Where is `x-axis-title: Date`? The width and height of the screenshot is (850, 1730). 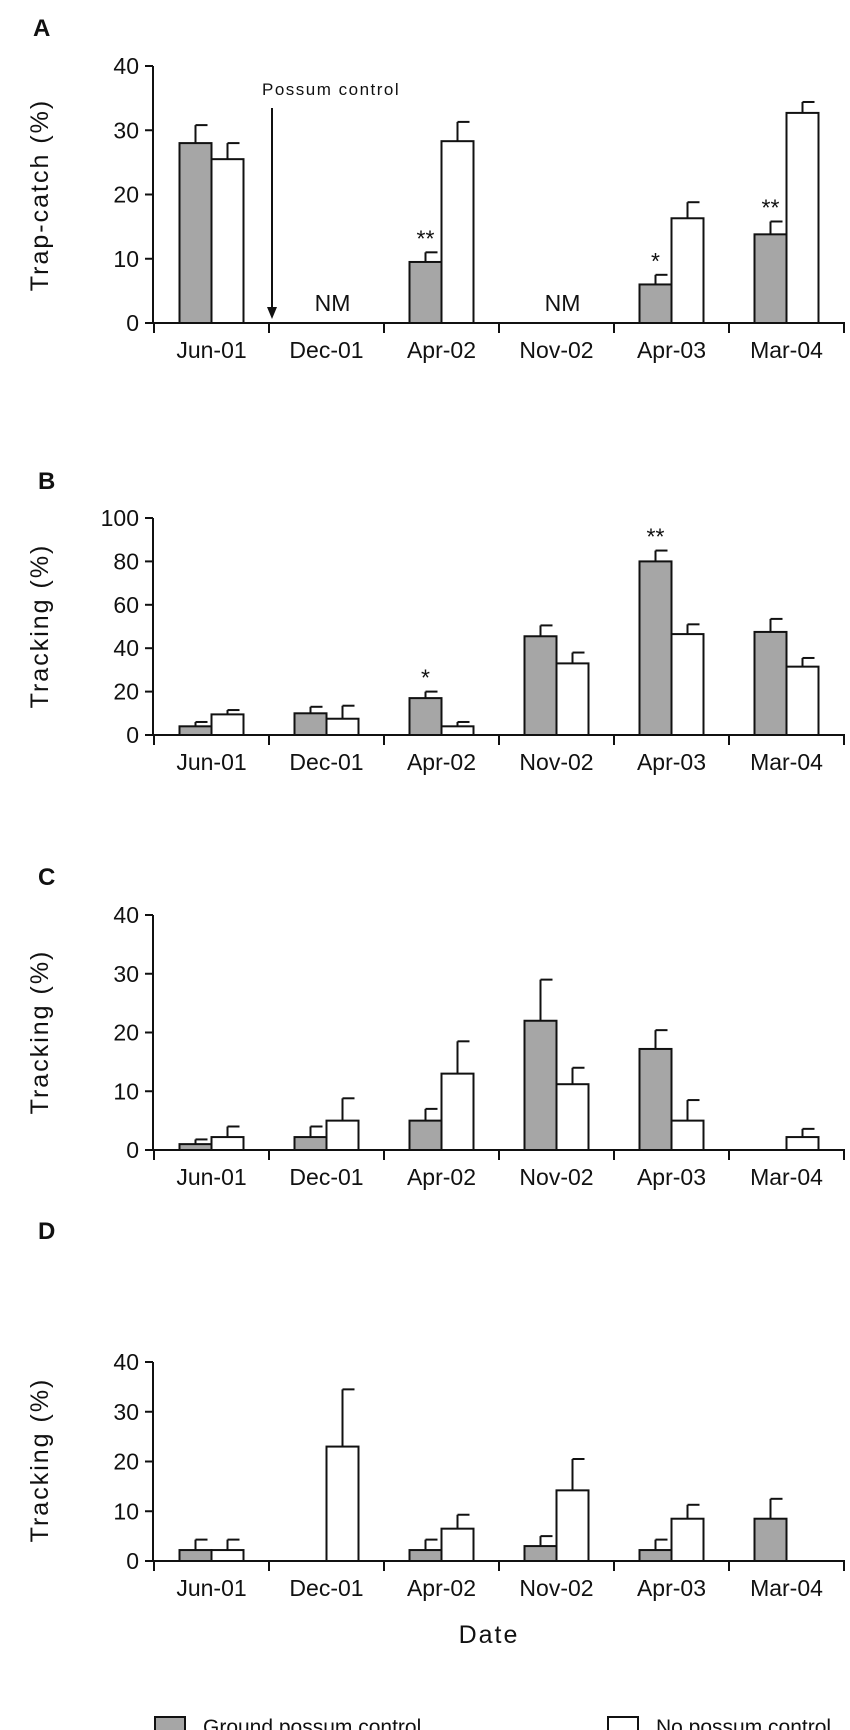
x-axis-title: Date is located at coordinates (489, 1635).